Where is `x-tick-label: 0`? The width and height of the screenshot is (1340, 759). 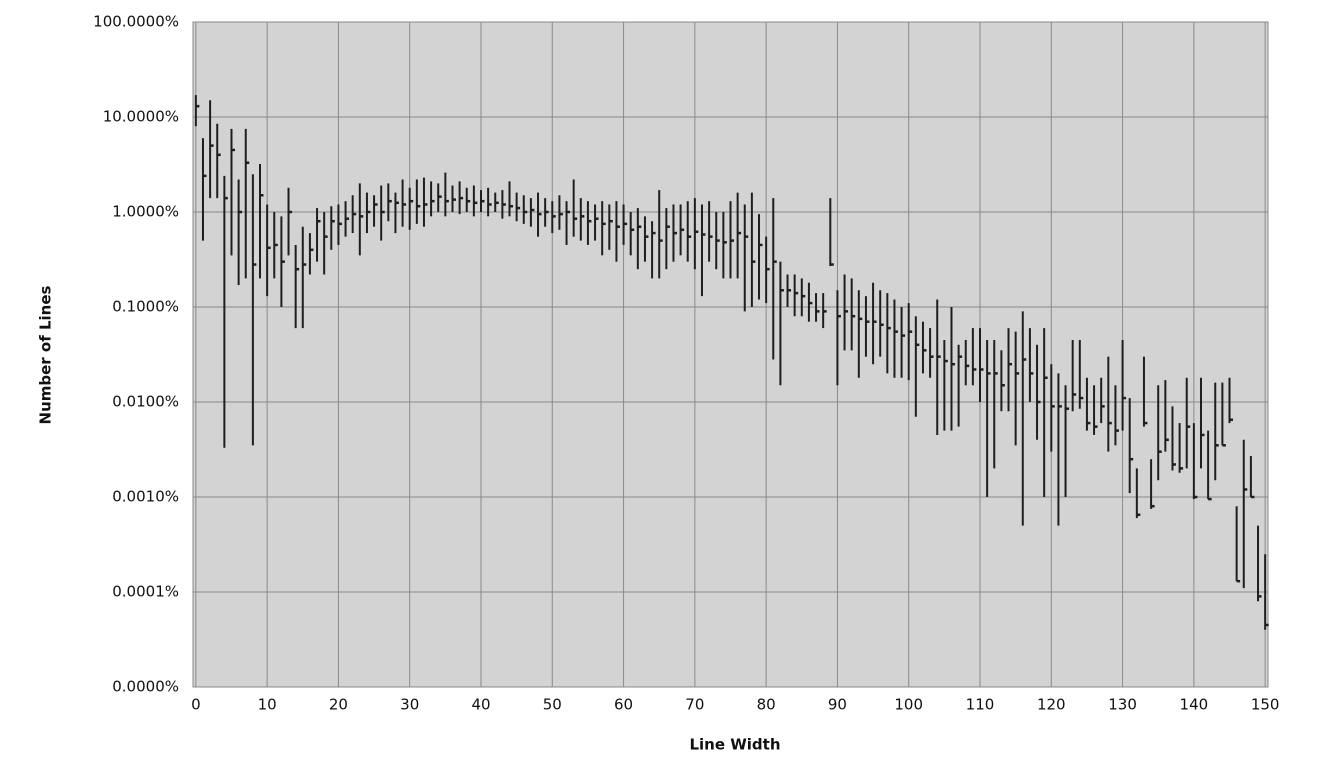
x-tick-label: 0 is located at coordinates (196, 705).